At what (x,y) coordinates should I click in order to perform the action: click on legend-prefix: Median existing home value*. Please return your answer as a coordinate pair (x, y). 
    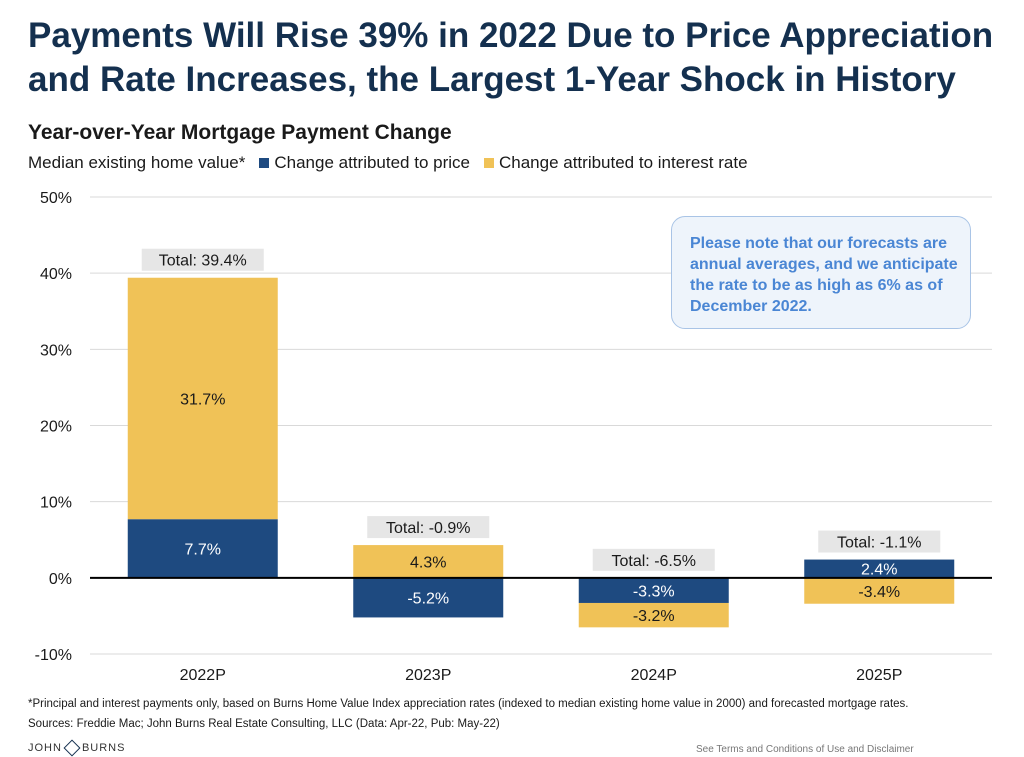
    Looking at the image, I should click on (137, 162).